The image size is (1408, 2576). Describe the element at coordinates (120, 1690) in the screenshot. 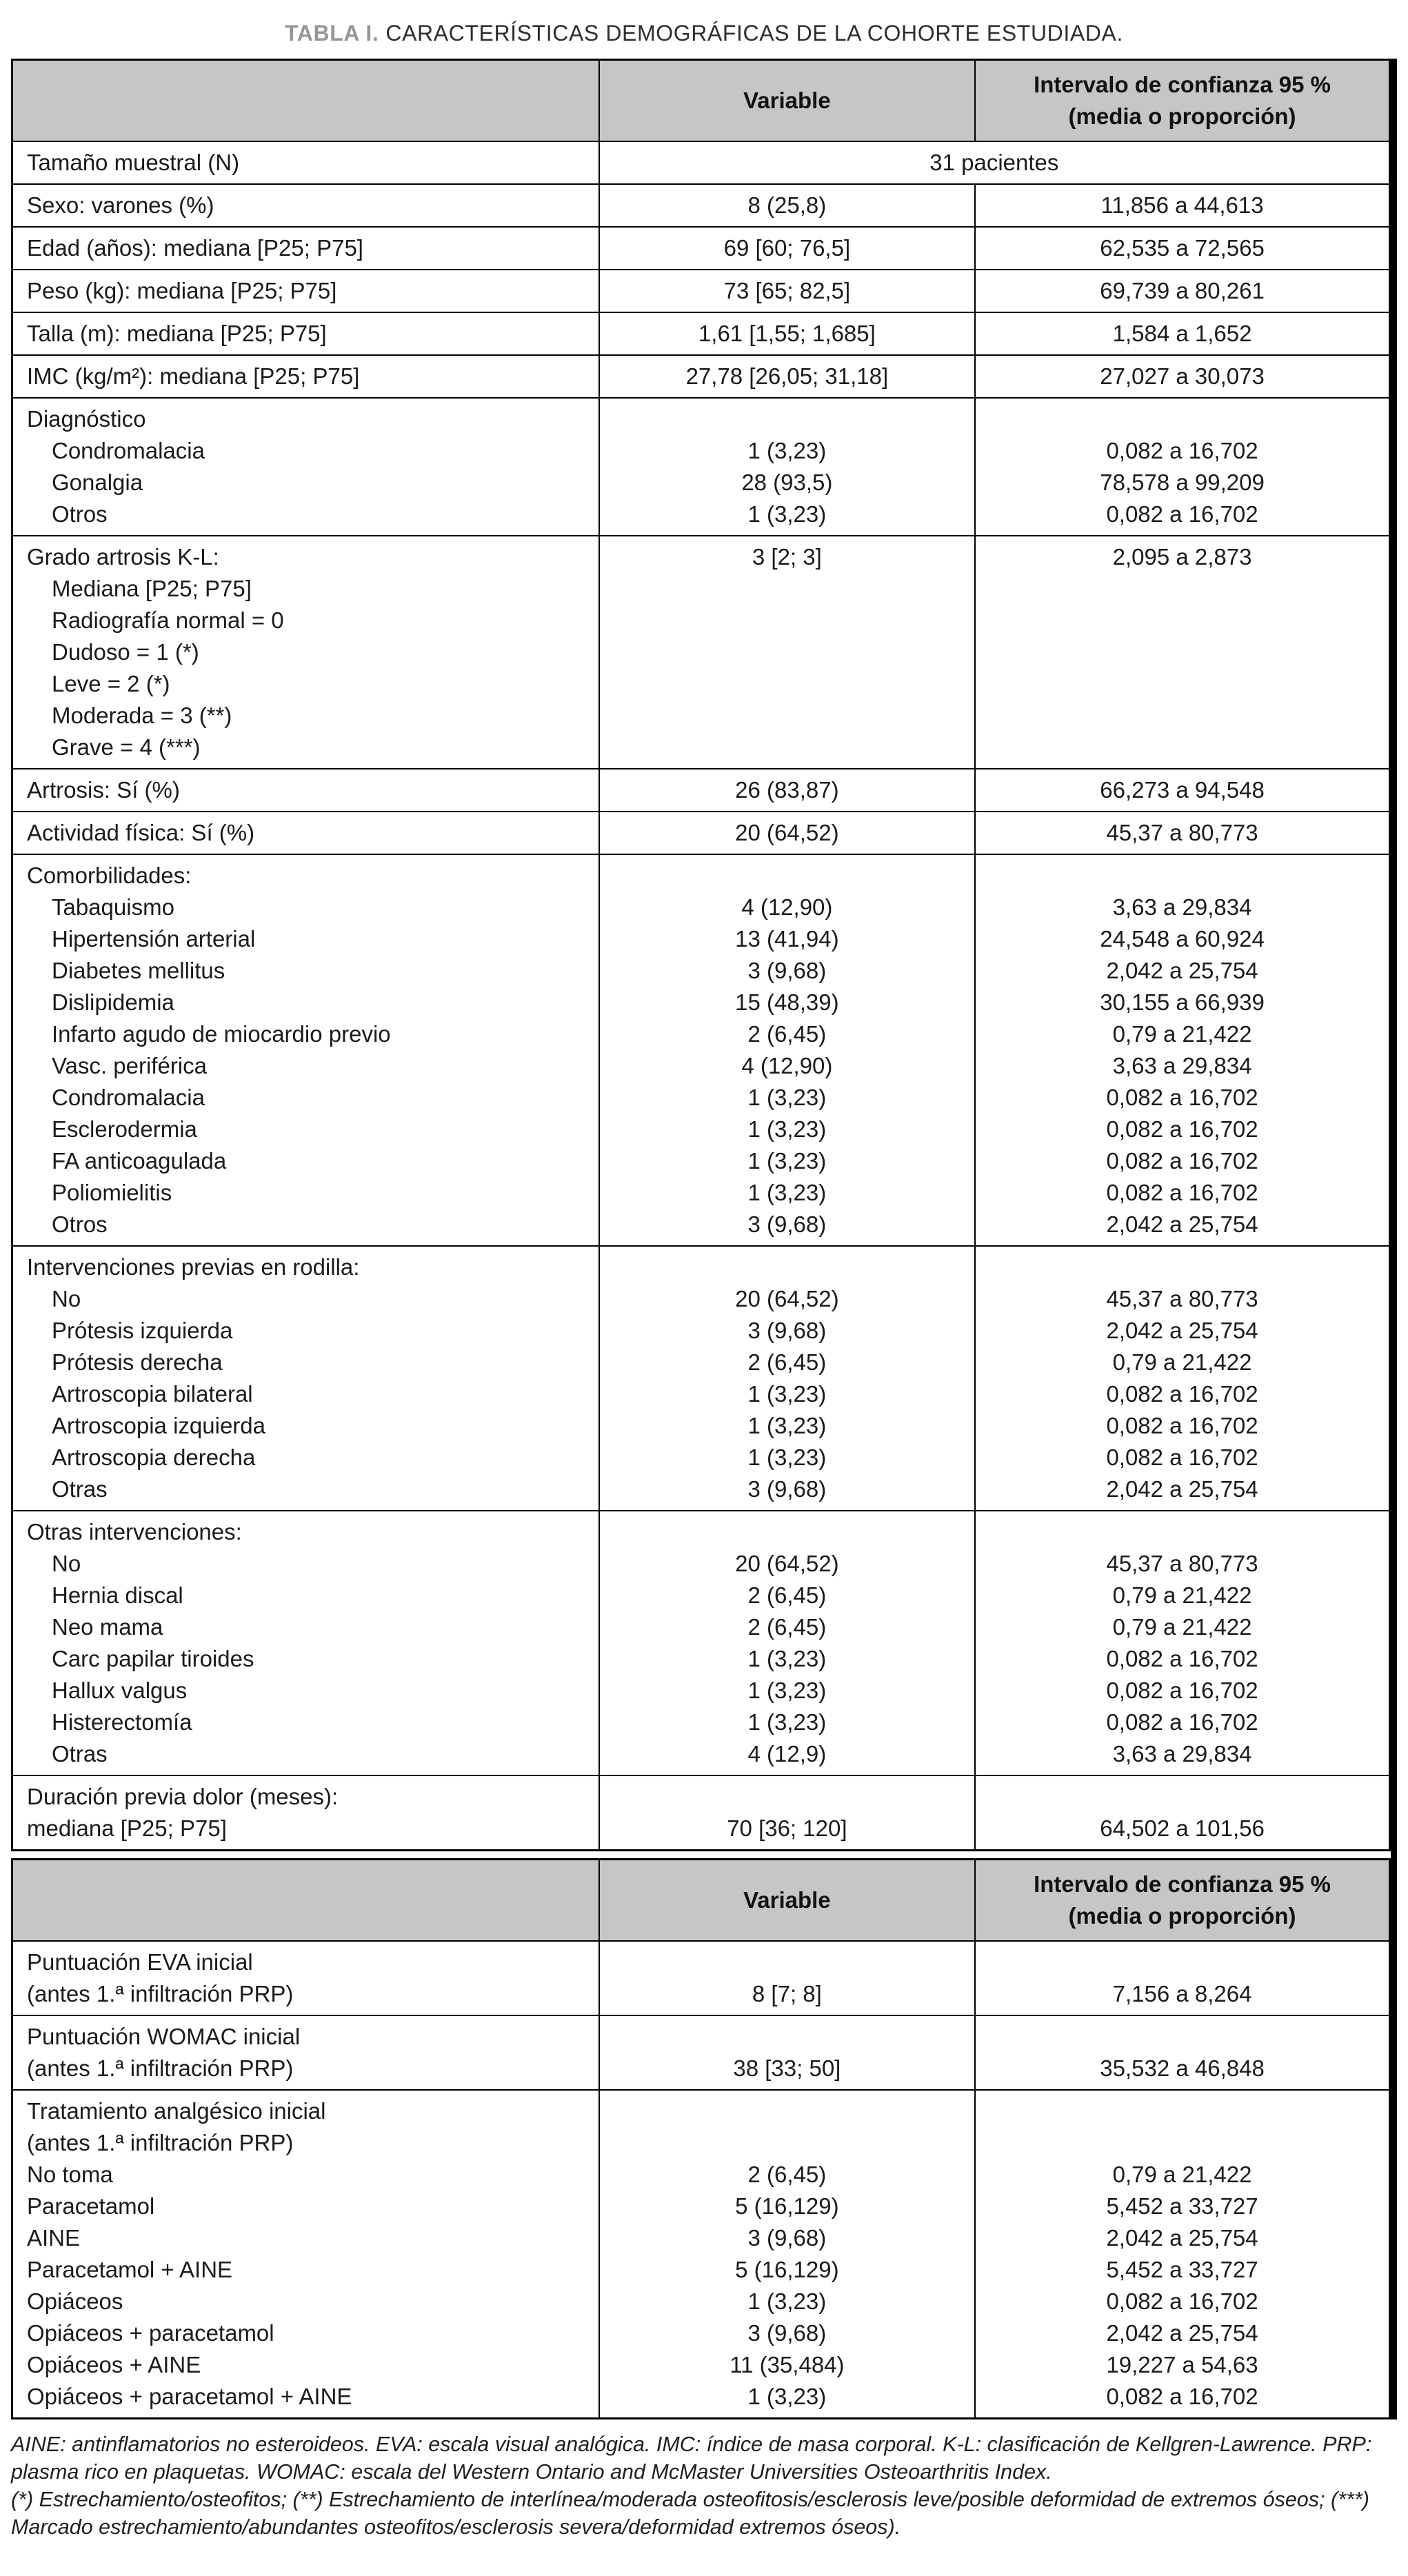

I see `sub-item-label: Hallux valgus` at that location.